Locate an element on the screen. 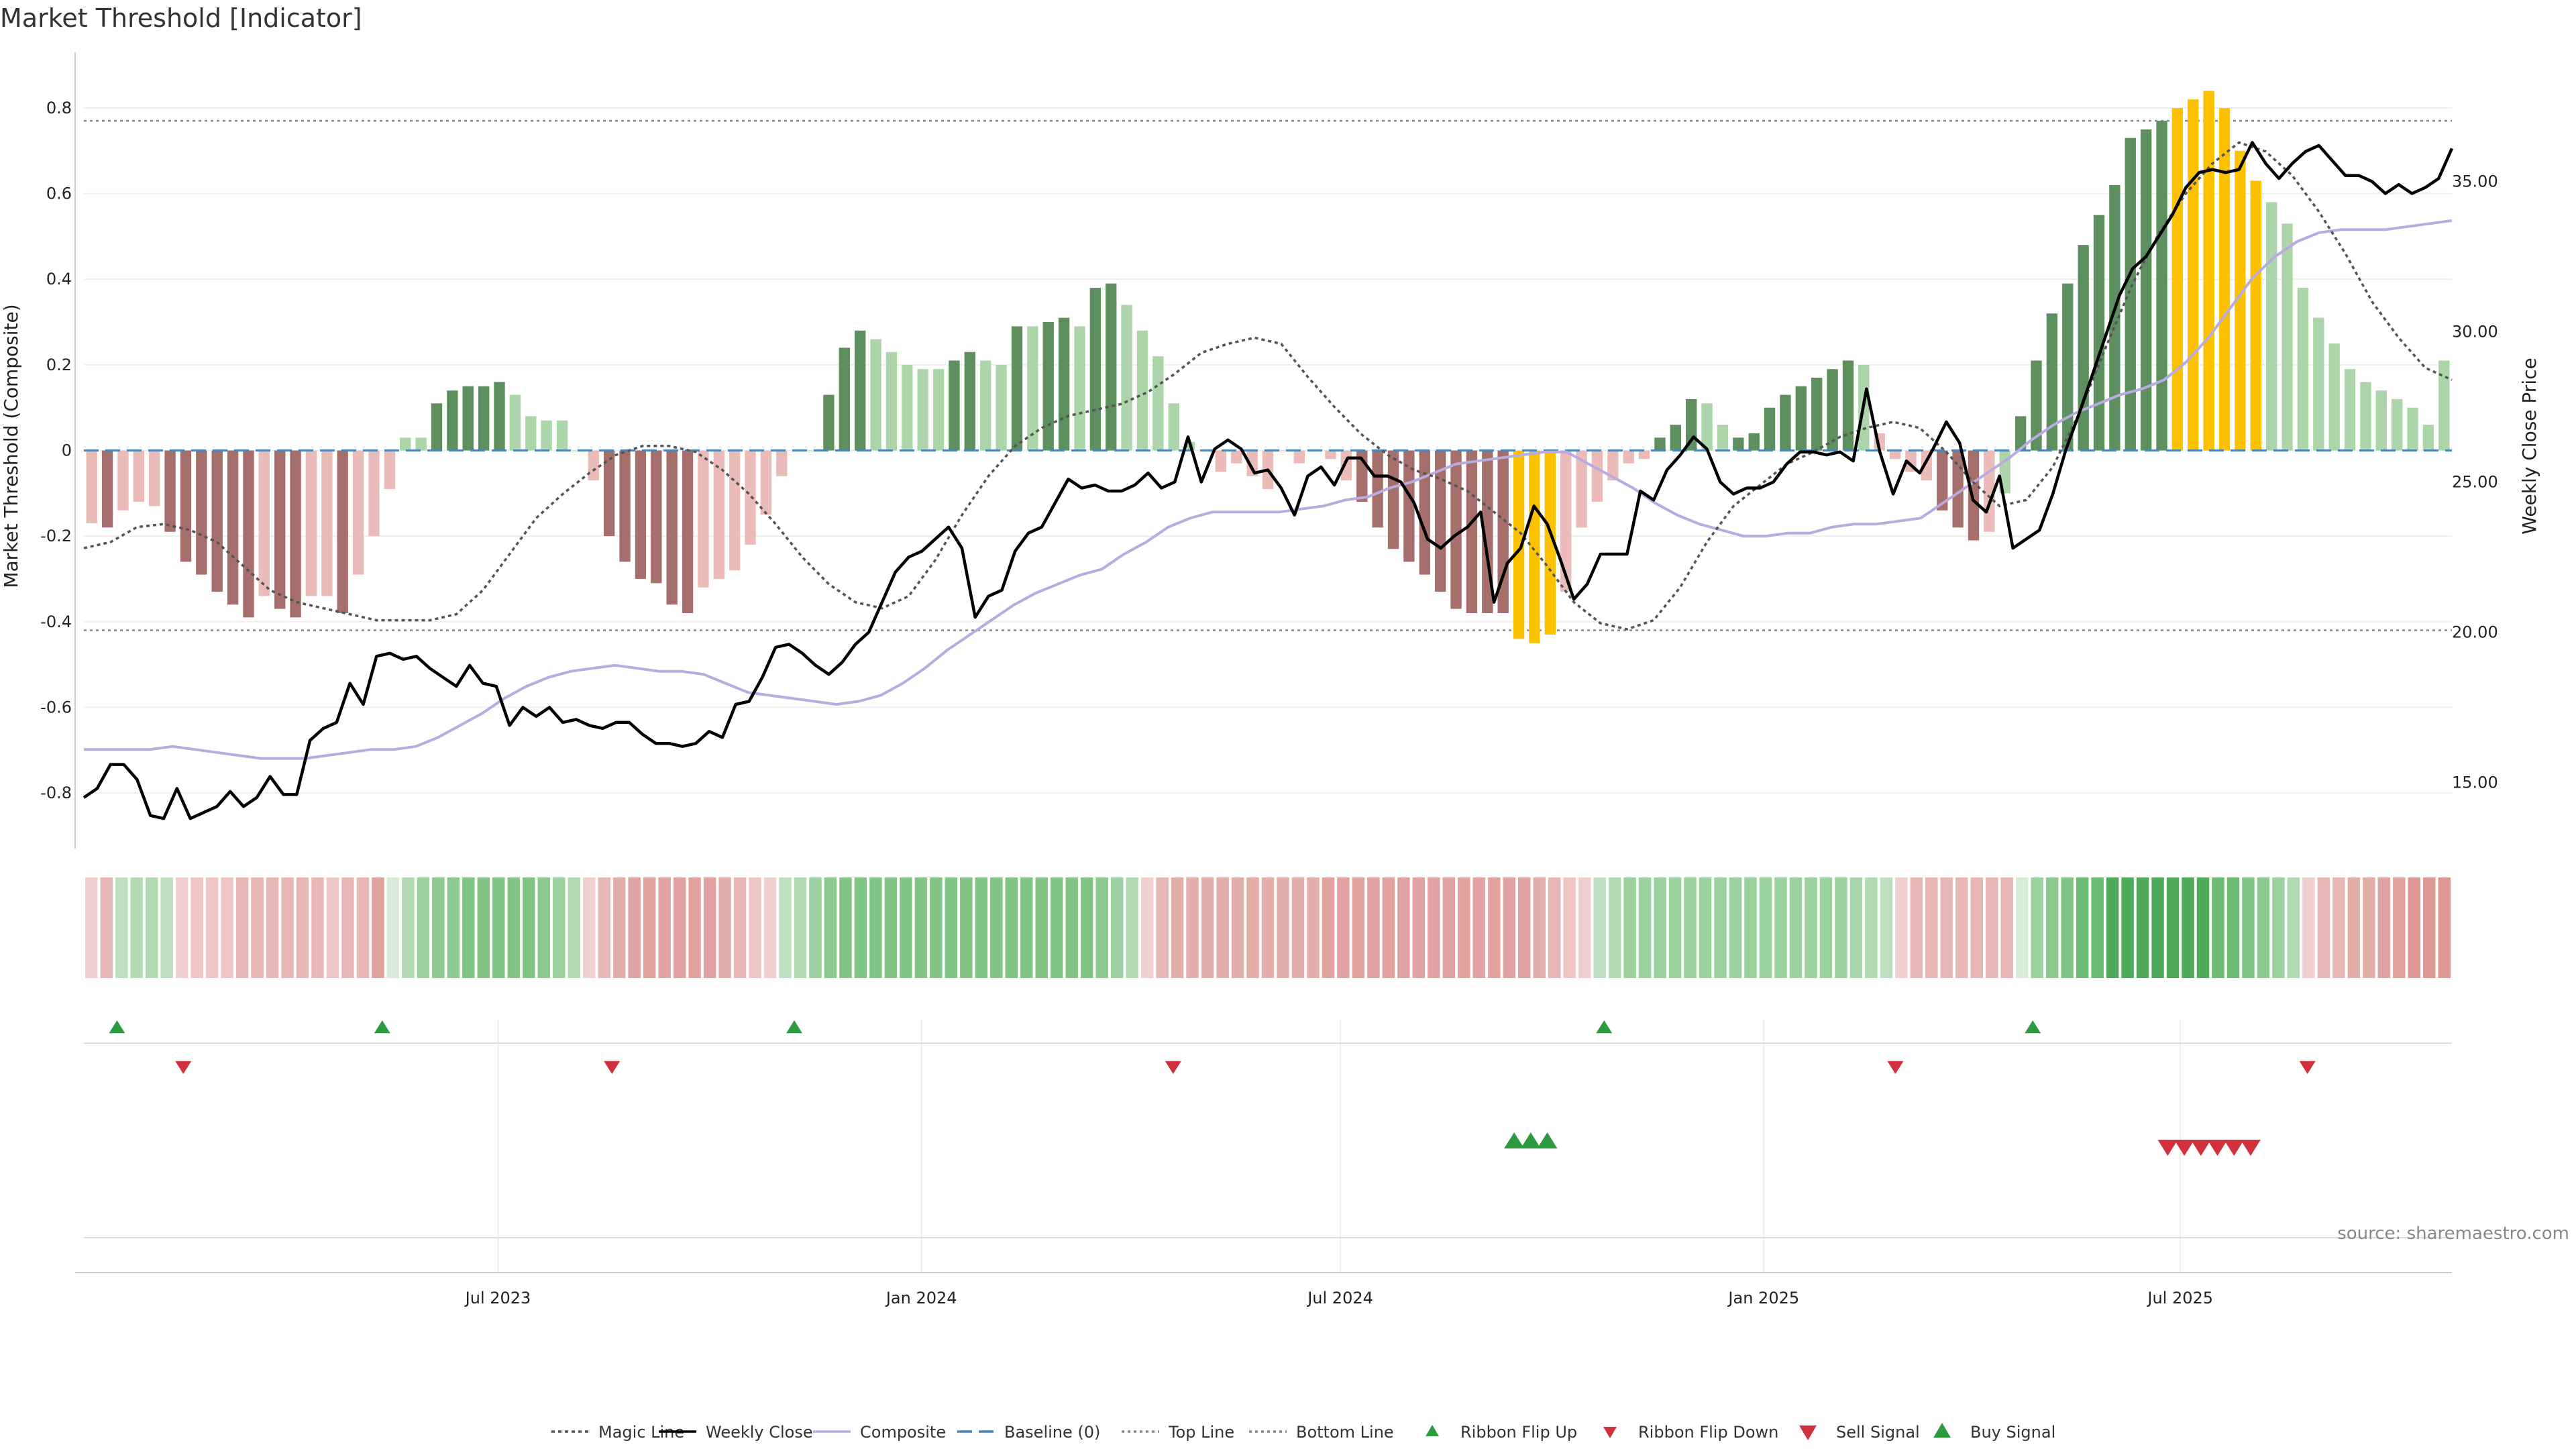 The height and width of the screenshot is (1449, 2576). legend-label: Bottom Line is located at coordinates (1345, 1432).